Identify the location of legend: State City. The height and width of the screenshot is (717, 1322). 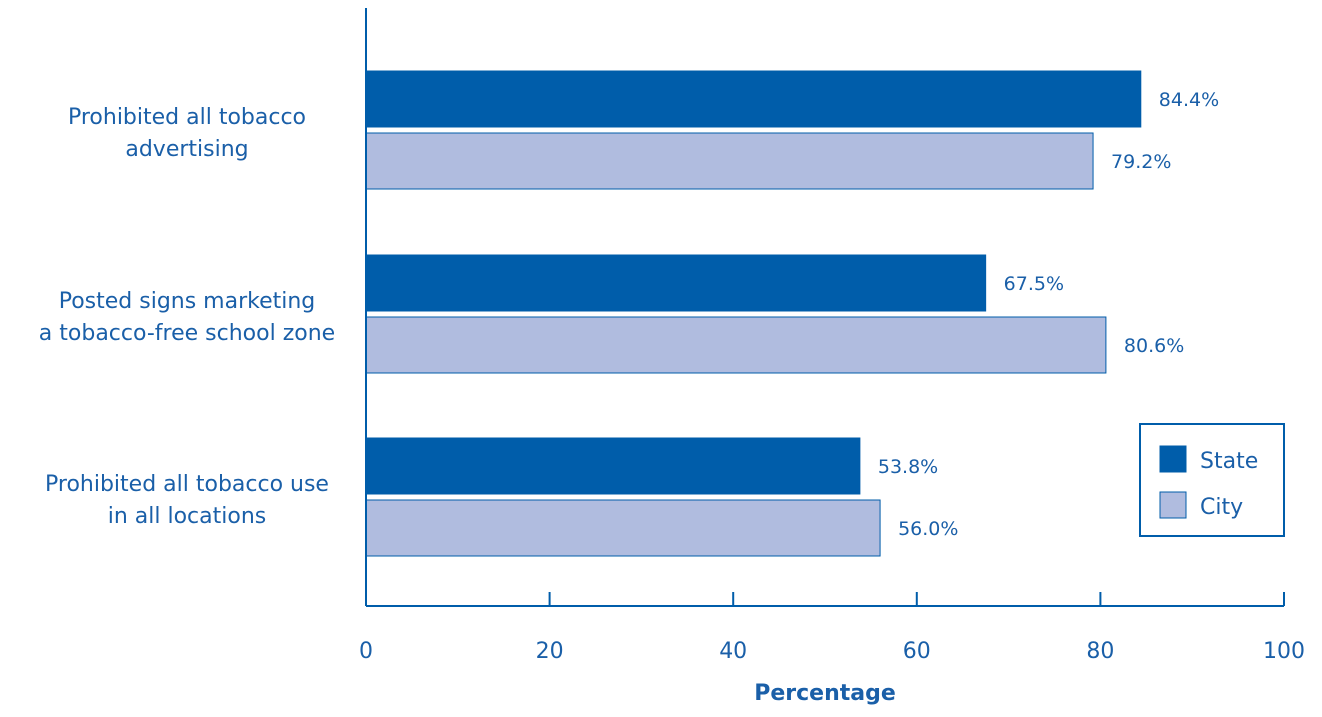
(1212, 480).